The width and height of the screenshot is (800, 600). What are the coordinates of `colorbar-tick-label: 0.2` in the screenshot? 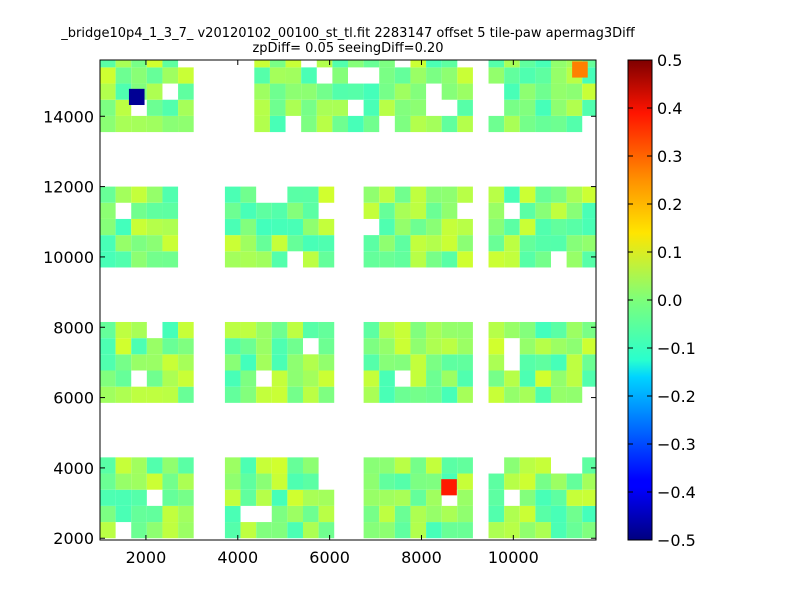 It's located at (669, 204).